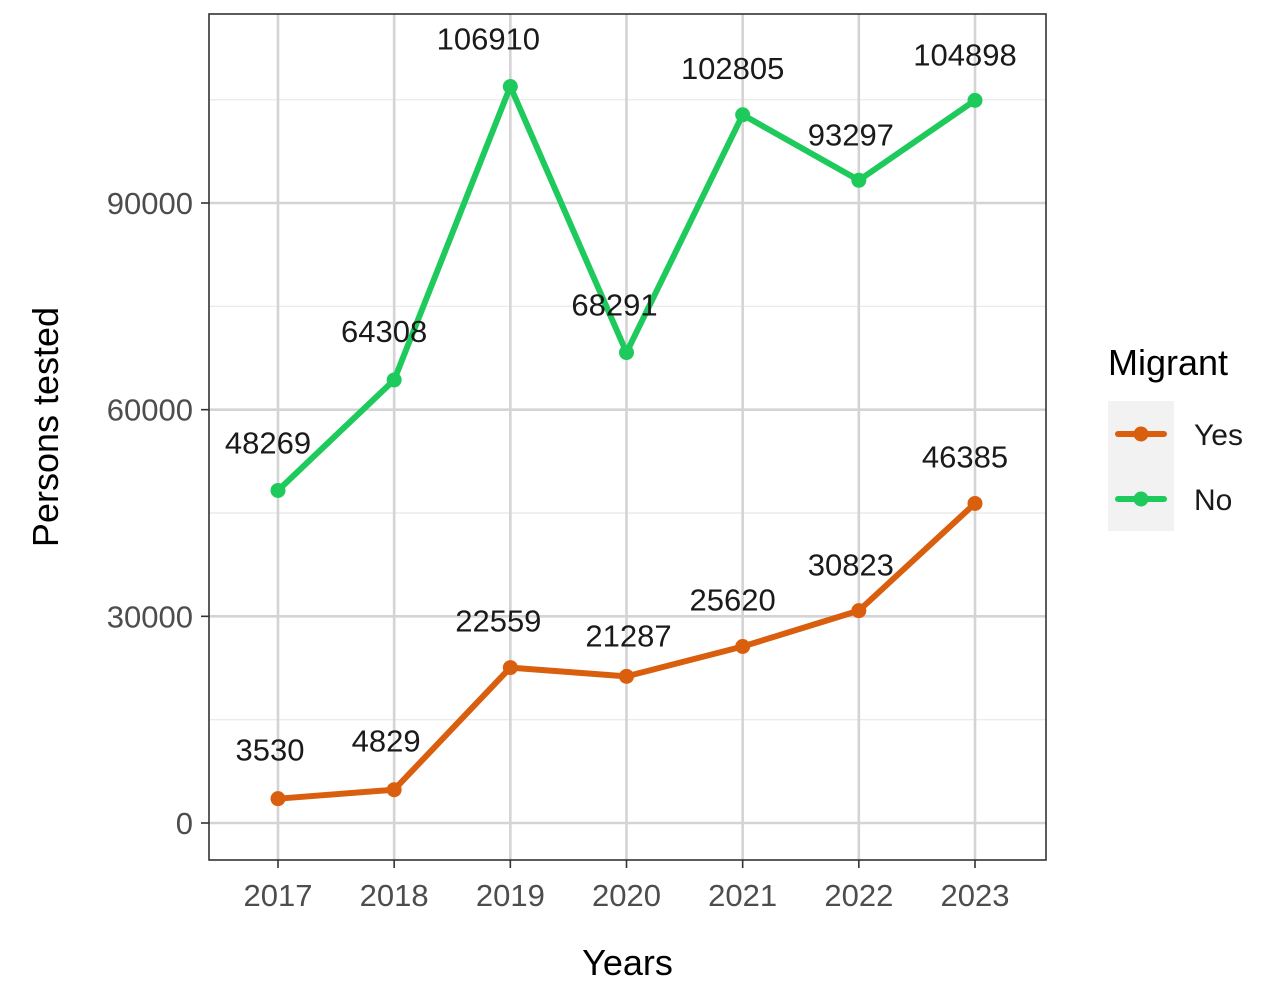 This screenshot has width=1281, height=994. I want to click on data-label-no: 106910, so click(488, 39).